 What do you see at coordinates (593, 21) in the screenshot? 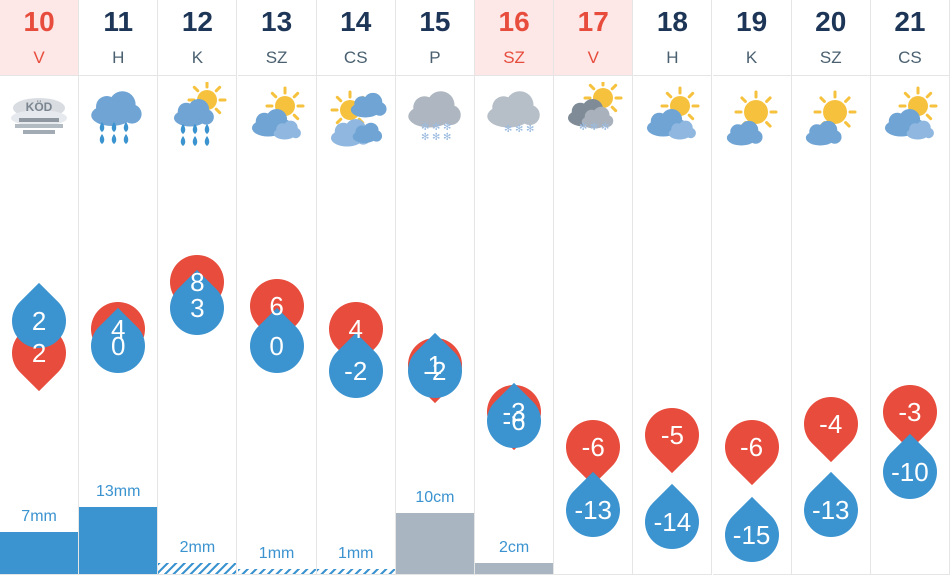
I see `day-date: 17` at bounding box center [593, 21].